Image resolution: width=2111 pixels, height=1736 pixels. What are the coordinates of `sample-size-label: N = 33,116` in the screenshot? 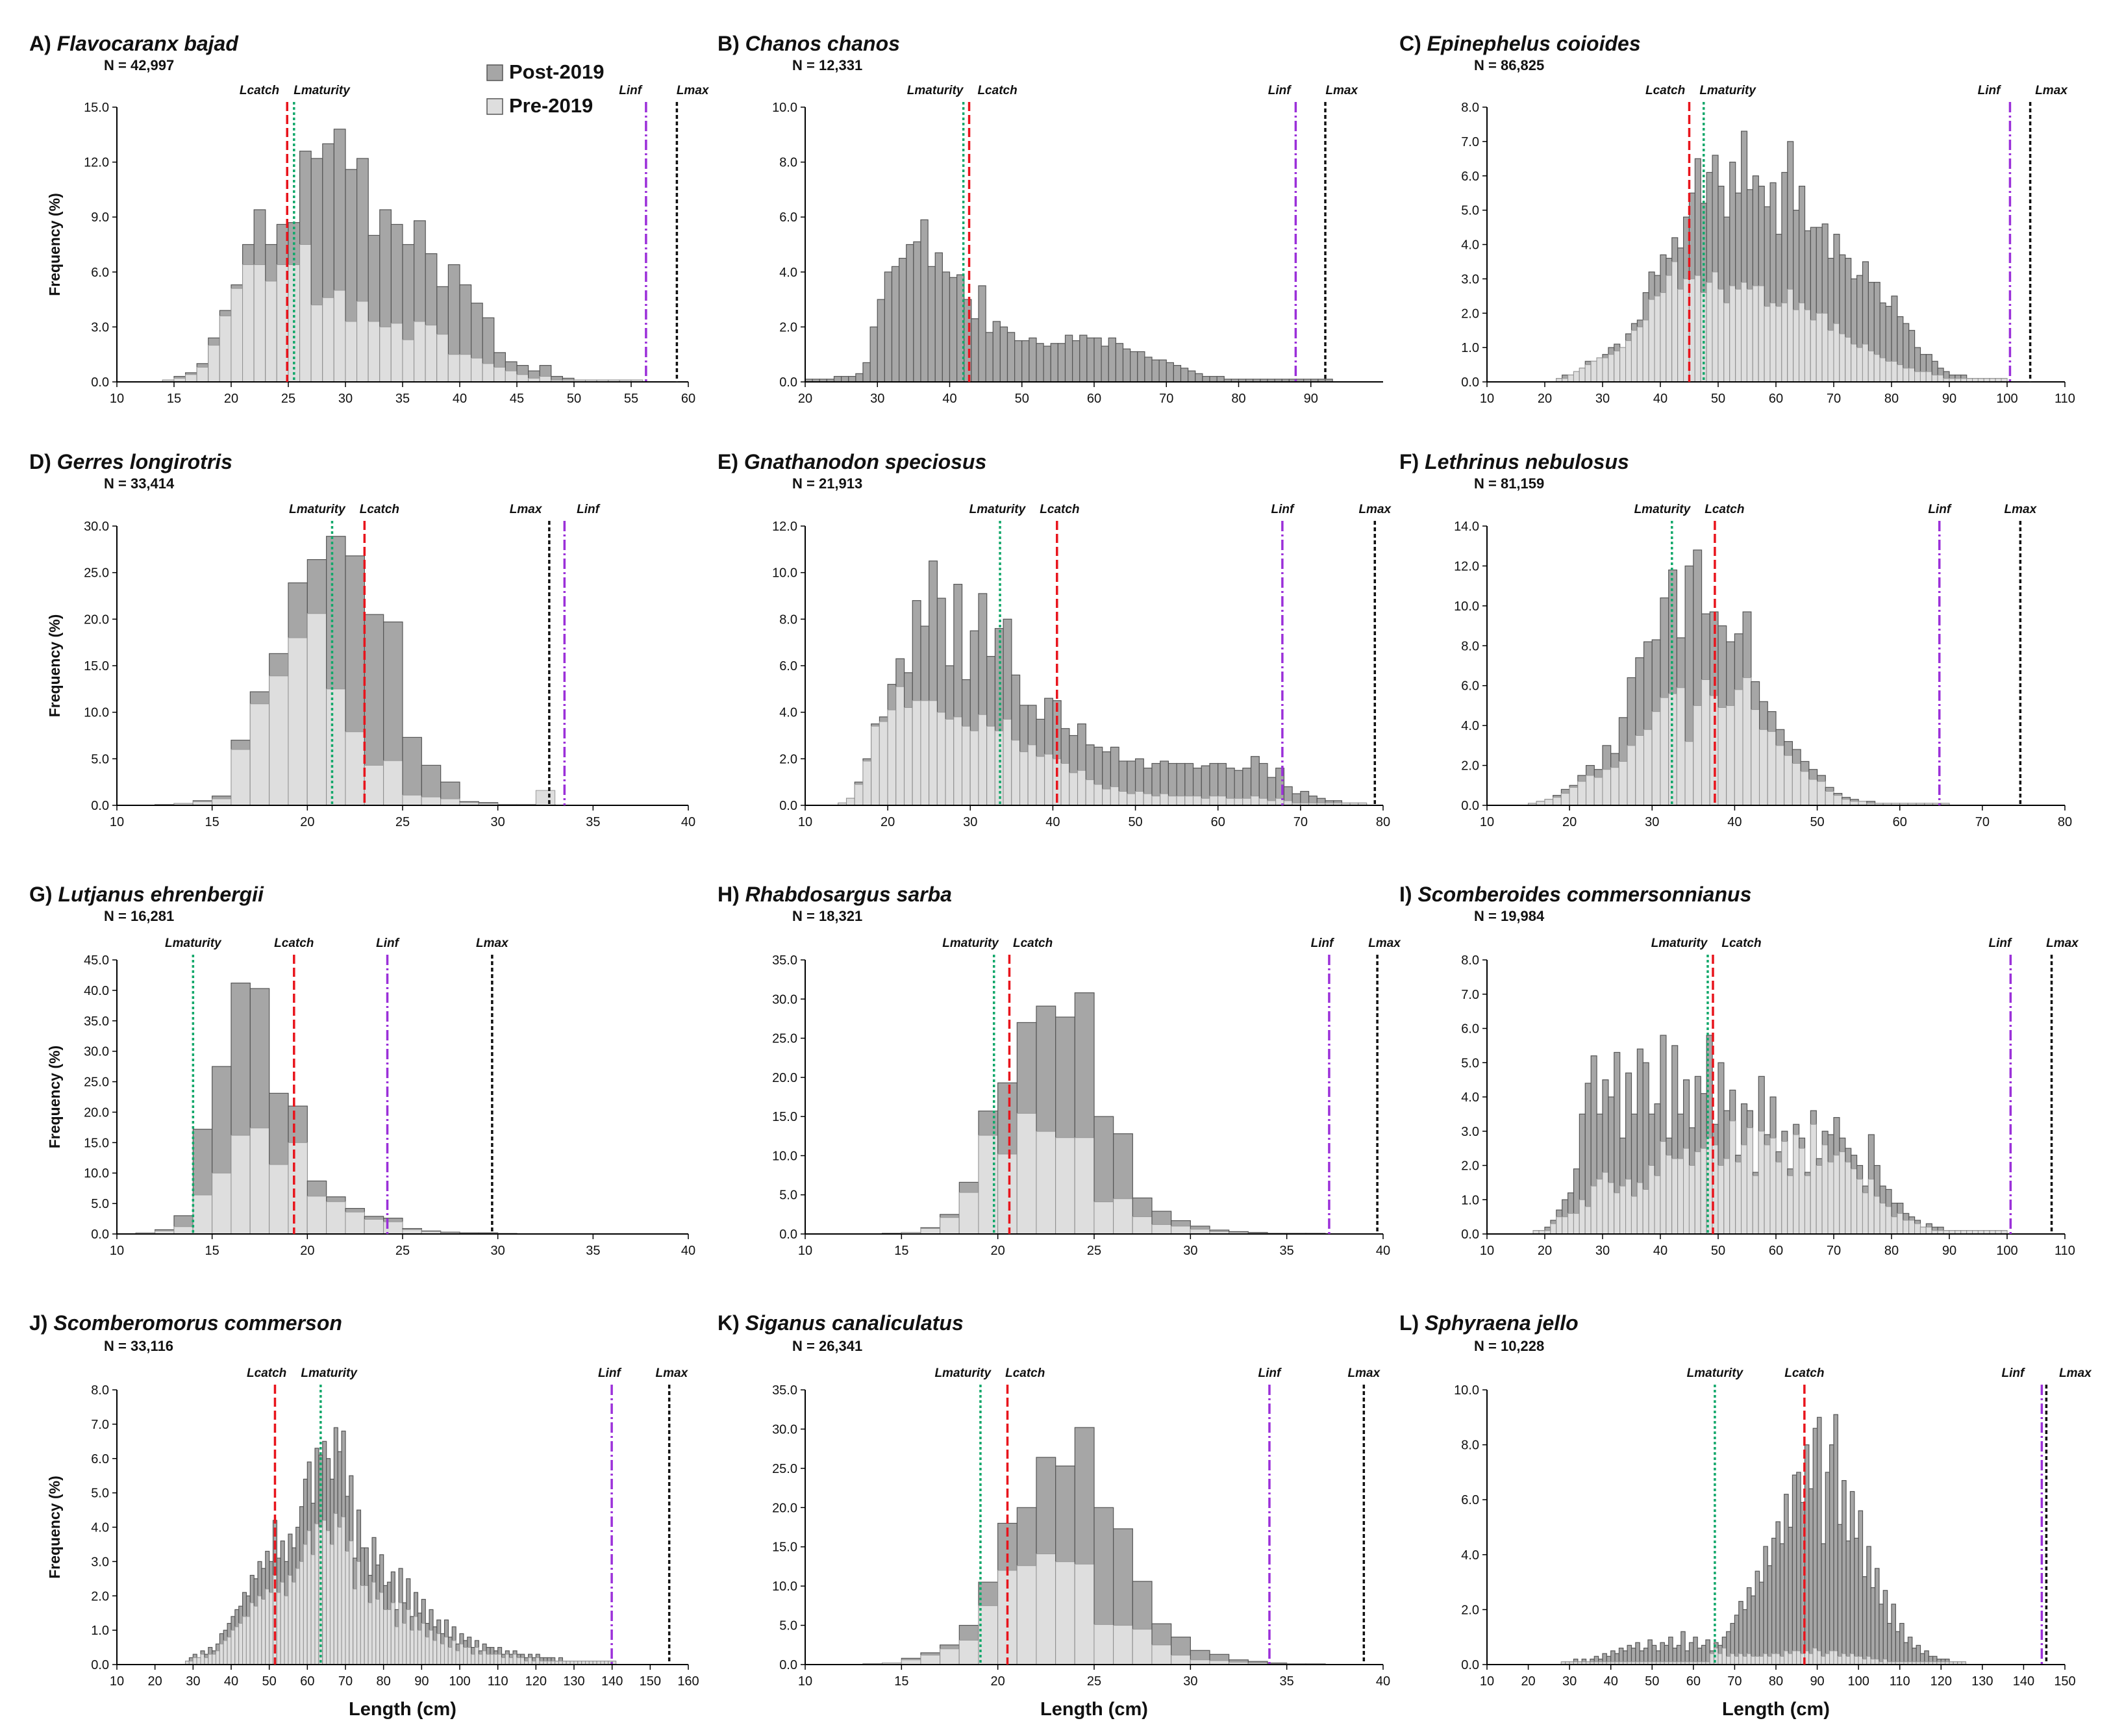 It's located at (138, 1346).